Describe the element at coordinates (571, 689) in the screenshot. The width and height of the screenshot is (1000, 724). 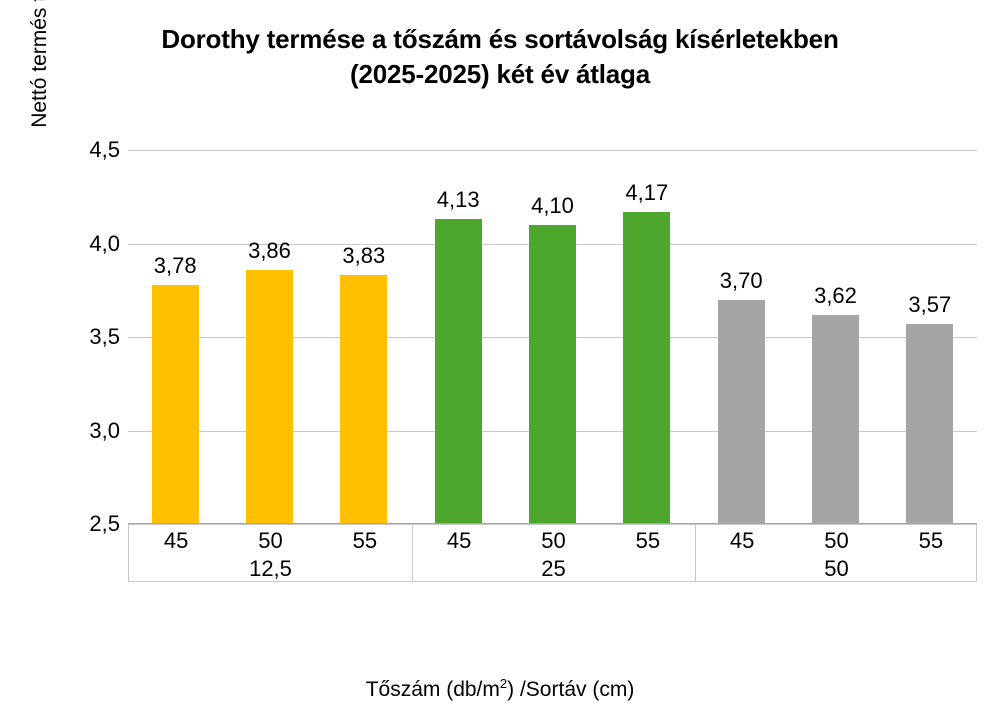
I see `x-axis-title-text-after: ) /Sortáv (cm)` at that location.